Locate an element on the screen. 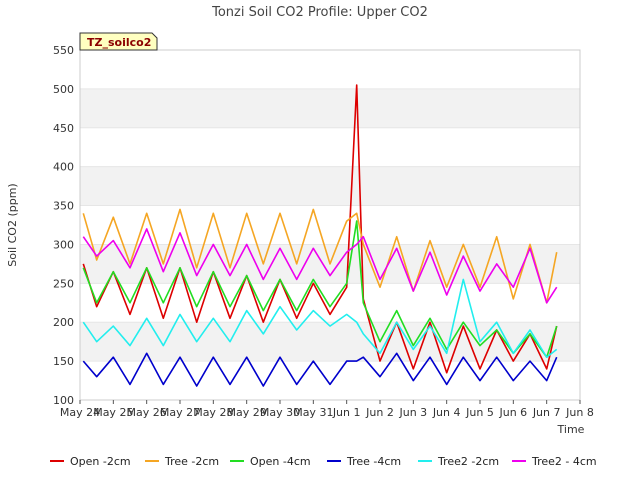 The width and height of the screenshot is (640, 480). x-tick-label: Jun 1 is located at coordinates (346, 412).